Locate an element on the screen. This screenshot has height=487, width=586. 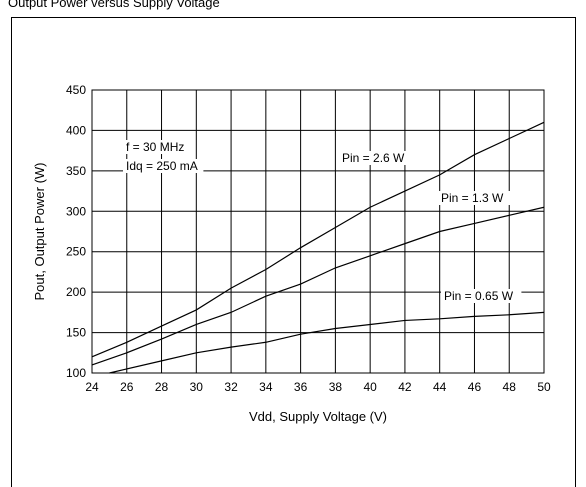
page-title-text: Output Power versus Supply Voltage is located at coordinates (114, 5).